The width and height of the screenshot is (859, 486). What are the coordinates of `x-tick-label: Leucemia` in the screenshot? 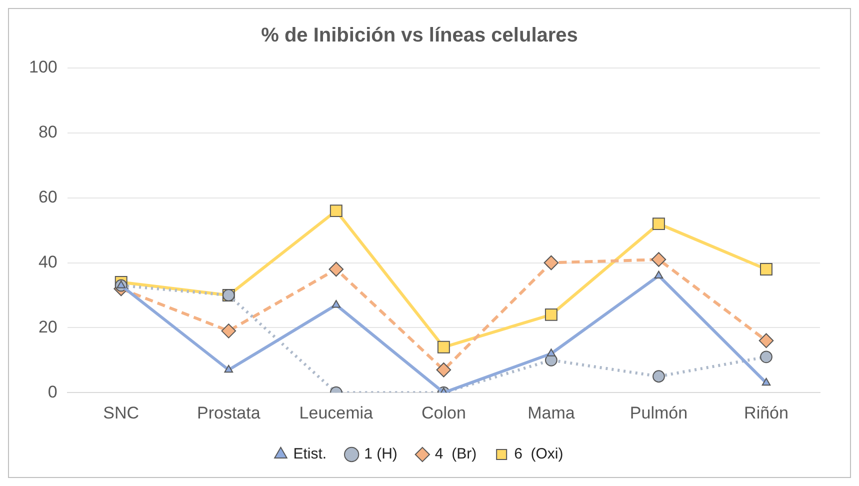 It's located at (336, 412).